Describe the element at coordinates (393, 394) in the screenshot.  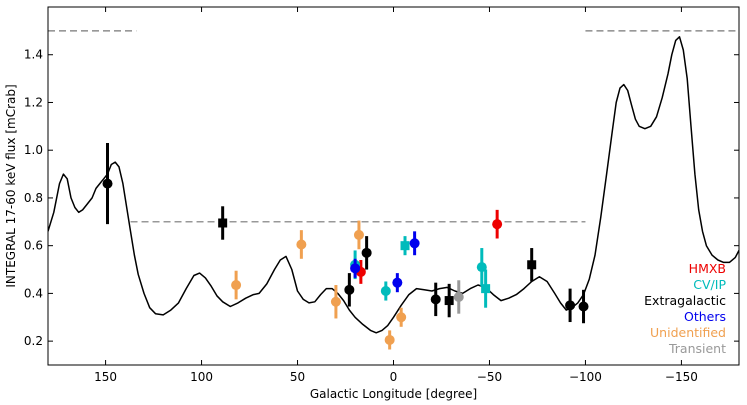
I see `x-axis-label: Galactic Longitude [degree]` at that location.